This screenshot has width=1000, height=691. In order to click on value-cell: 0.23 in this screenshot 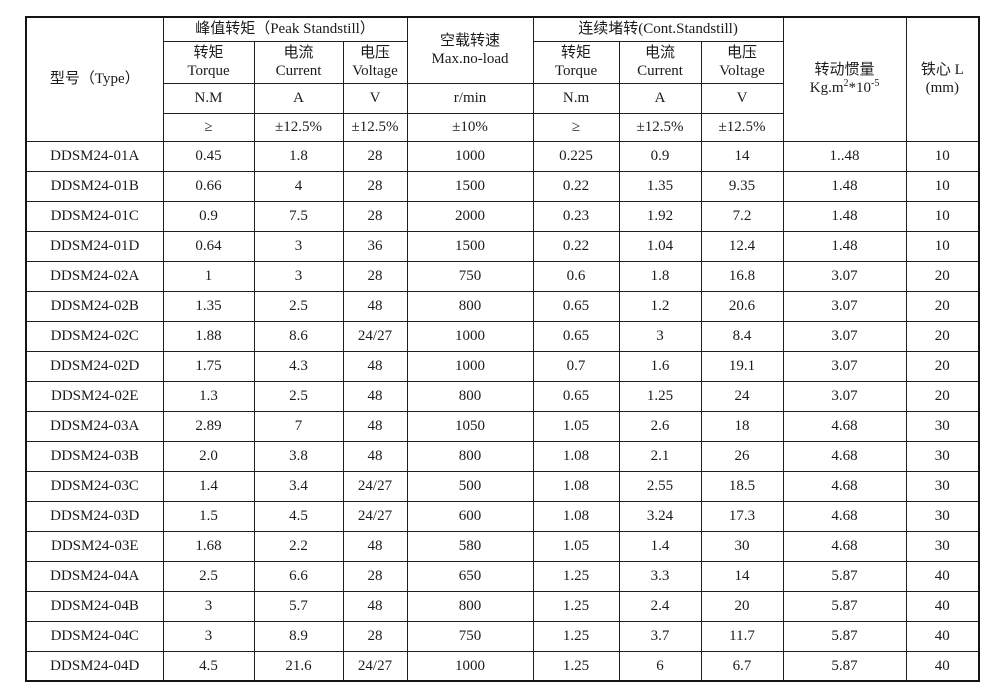, I will do `click(576, 216)`.